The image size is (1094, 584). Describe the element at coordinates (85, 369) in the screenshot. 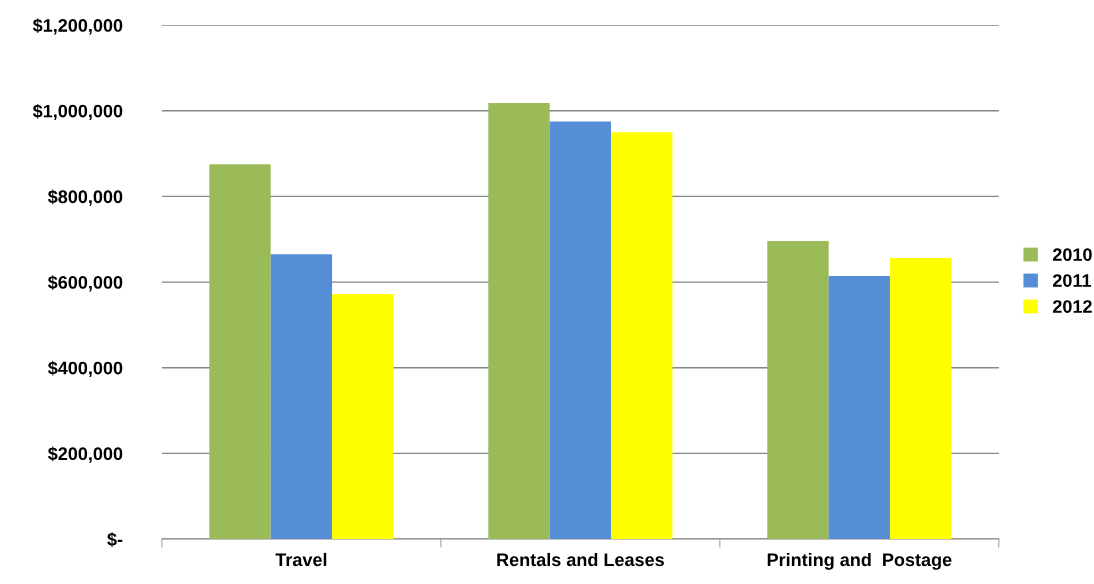

I see `y-tick-label: $400,000` at that location.